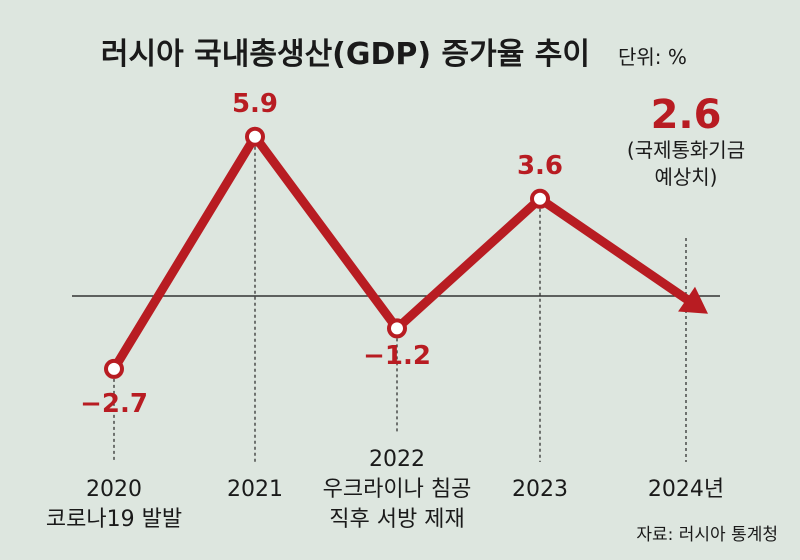  I want to click on x-tick-label-2022-2: 직후 서방 제재, so click(396, 519).